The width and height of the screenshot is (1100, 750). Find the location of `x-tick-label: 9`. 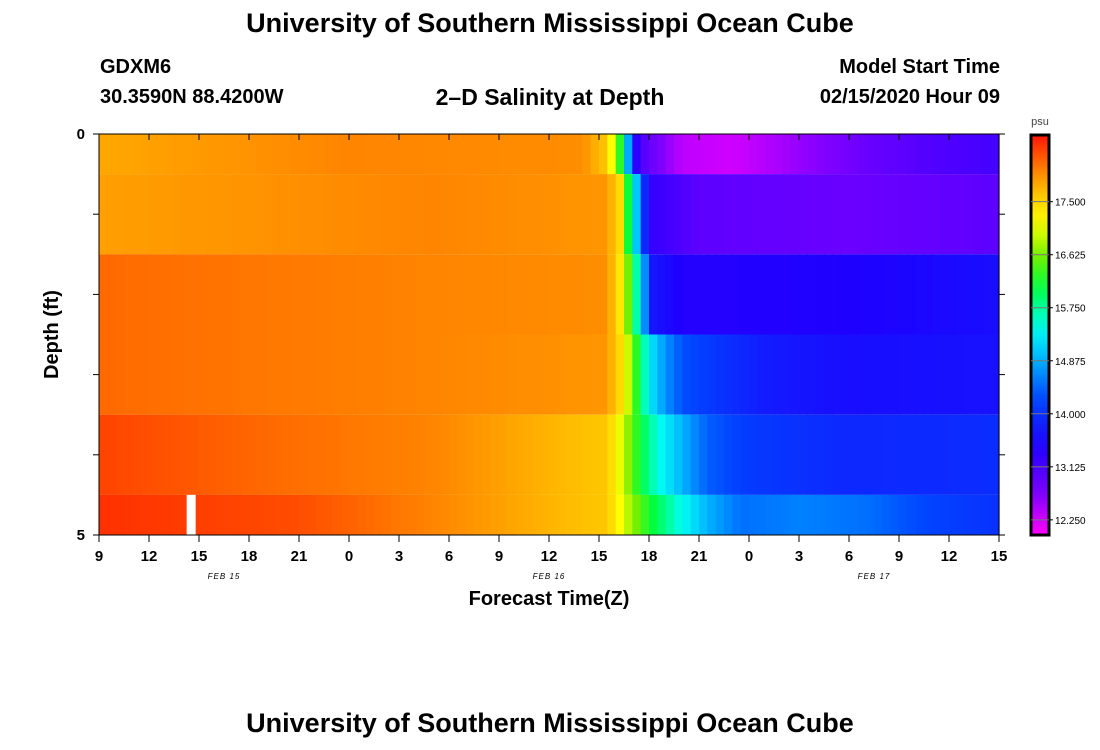

x-tick-label: 9 is located at coordinates (899, 556).